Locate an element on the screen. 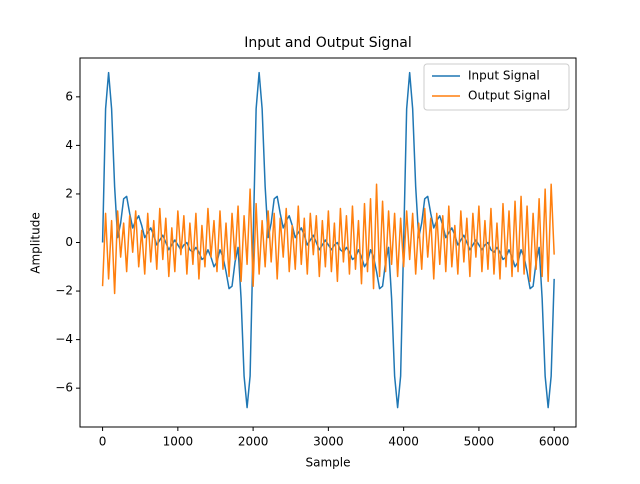 The height and width of the screenshot is (484, 640). y-tick-label: 2 is located at coordinates (69, 193).